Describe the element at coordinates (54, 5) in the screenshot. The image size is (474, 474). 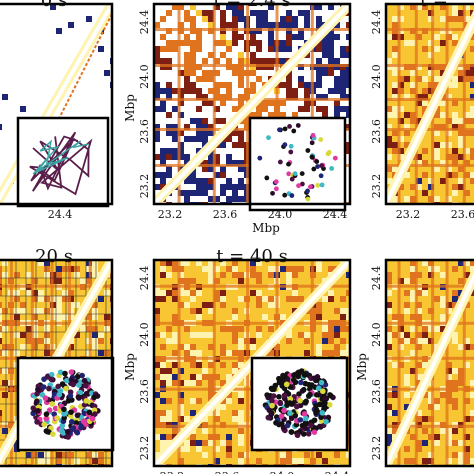
I see `time-label: 0 s` at that location.